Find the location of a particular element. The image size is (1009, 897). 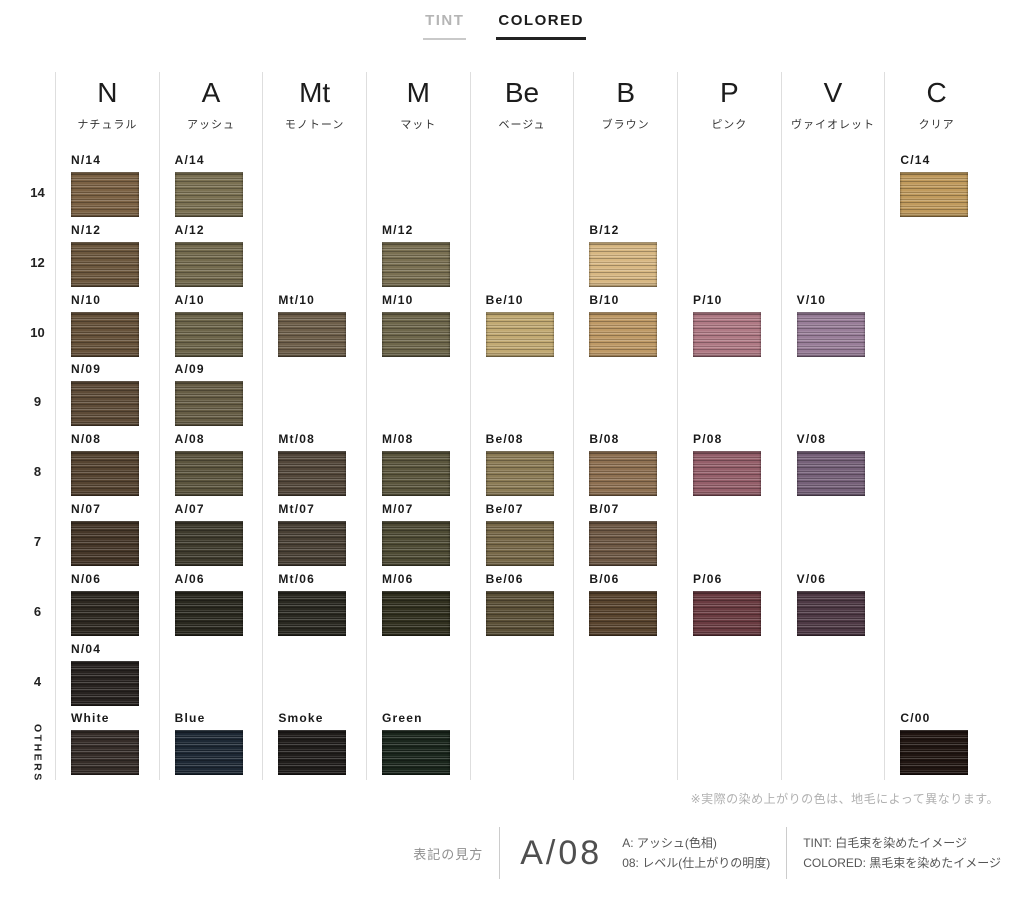

swatch-white is located at coordinates (105, 753).